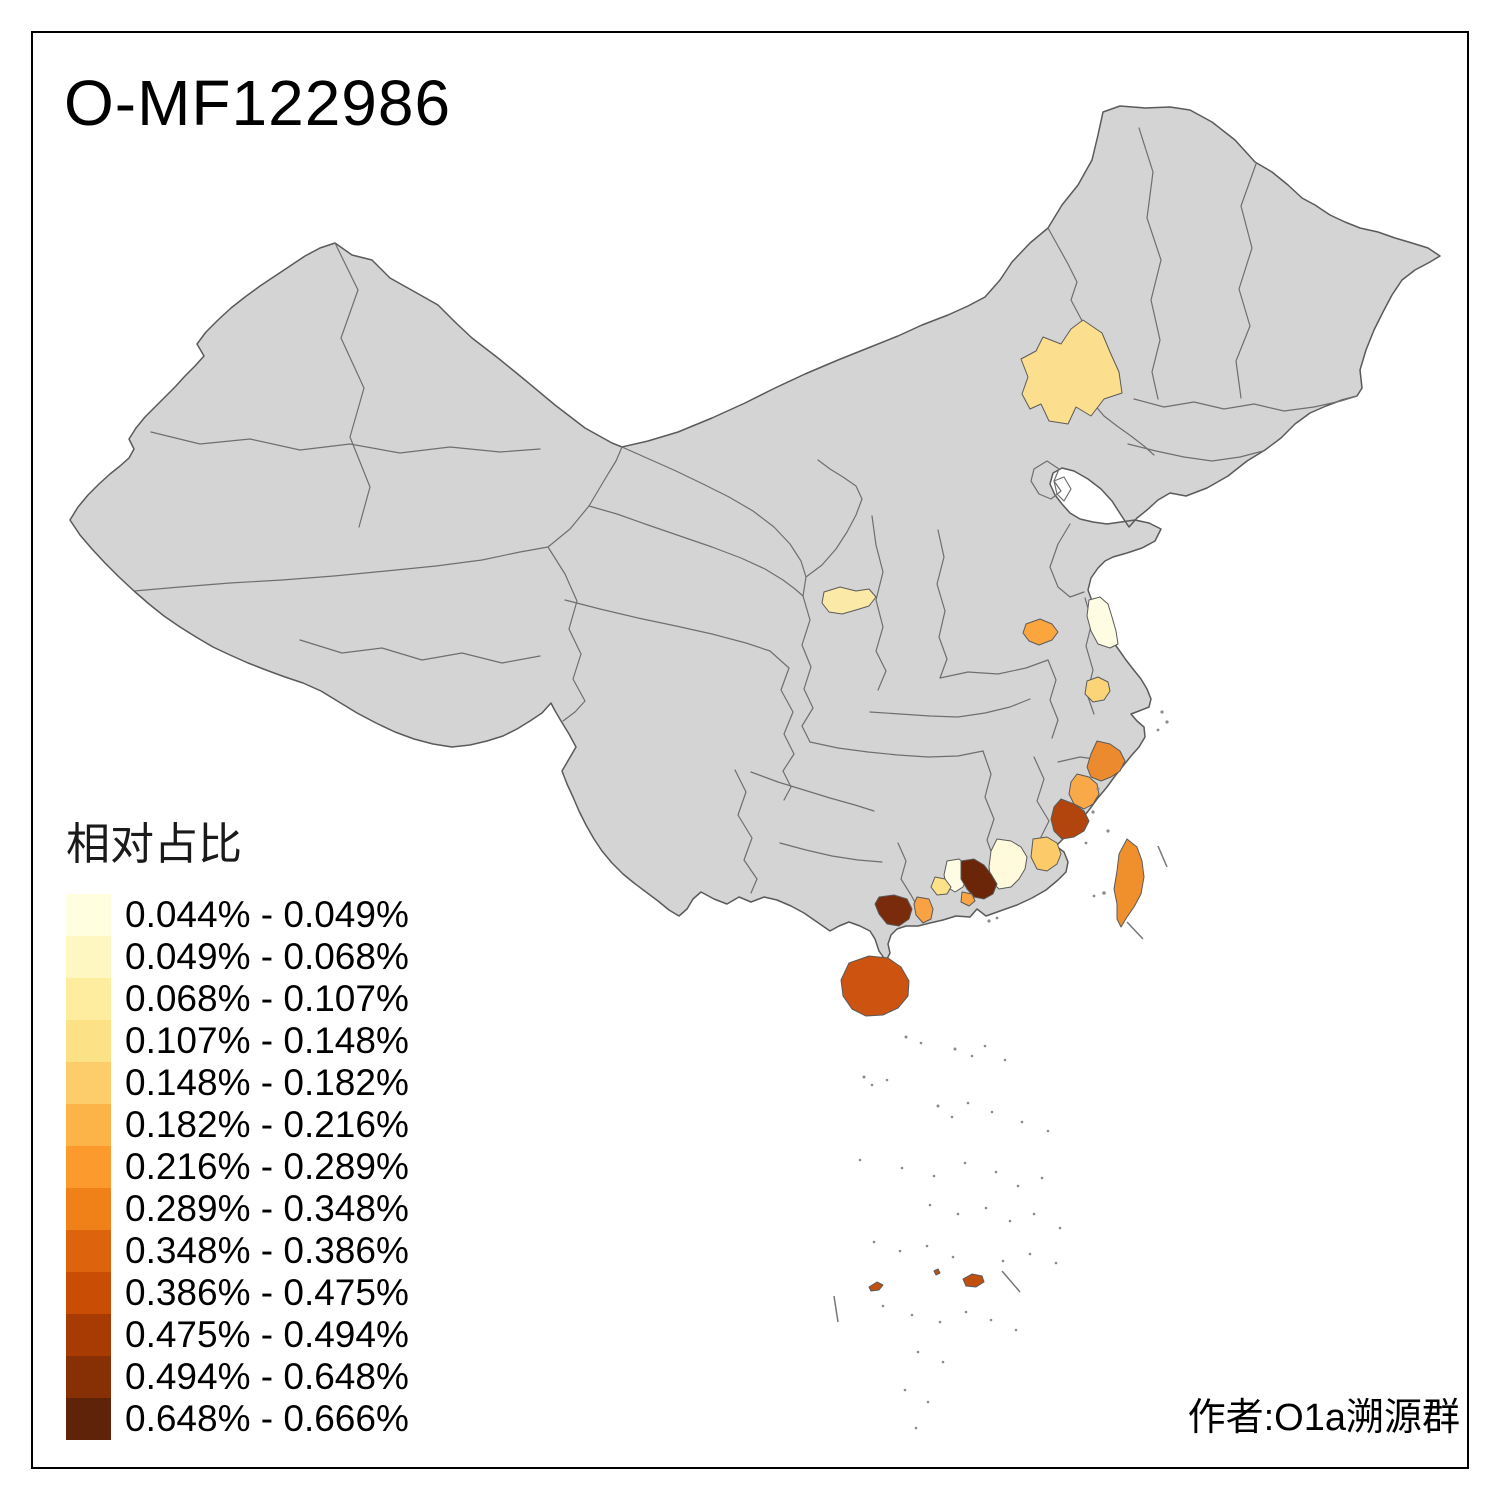 This screenshot has height=1500, width=1500. What do you see at coordinates (258, 103) in the screenshot?
I see `page-title: O-MF122986` at bounding box center [258, 103].